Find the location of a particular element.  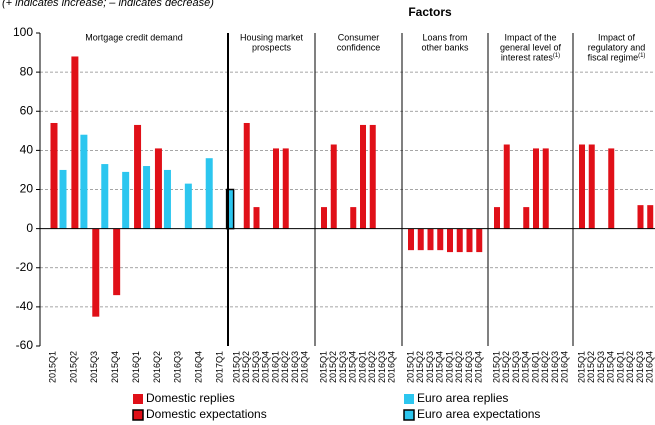

legend-label: Euro area expectations is located at coordinates (478, 414).